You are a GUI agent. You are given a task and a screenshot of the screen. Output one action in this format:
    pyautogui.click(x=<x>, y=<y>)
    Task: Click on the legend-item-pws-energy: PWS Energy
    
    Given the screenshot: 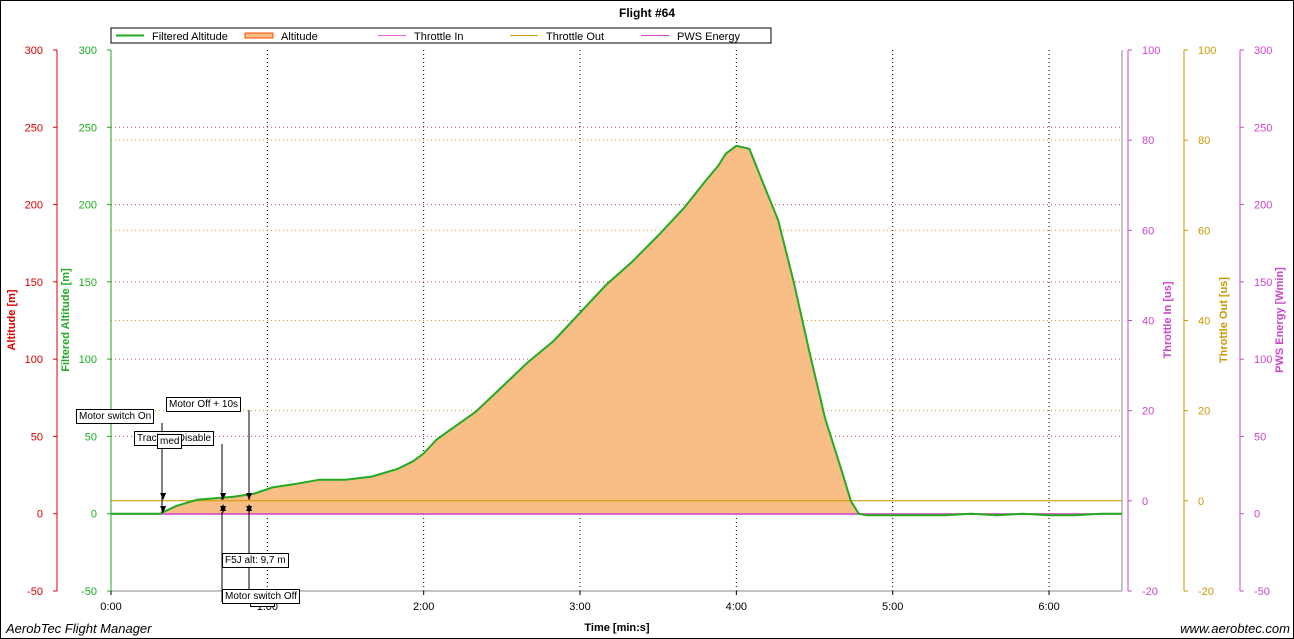 What is the action you would take?
    pyautogui.click(x=690, y=37)
    